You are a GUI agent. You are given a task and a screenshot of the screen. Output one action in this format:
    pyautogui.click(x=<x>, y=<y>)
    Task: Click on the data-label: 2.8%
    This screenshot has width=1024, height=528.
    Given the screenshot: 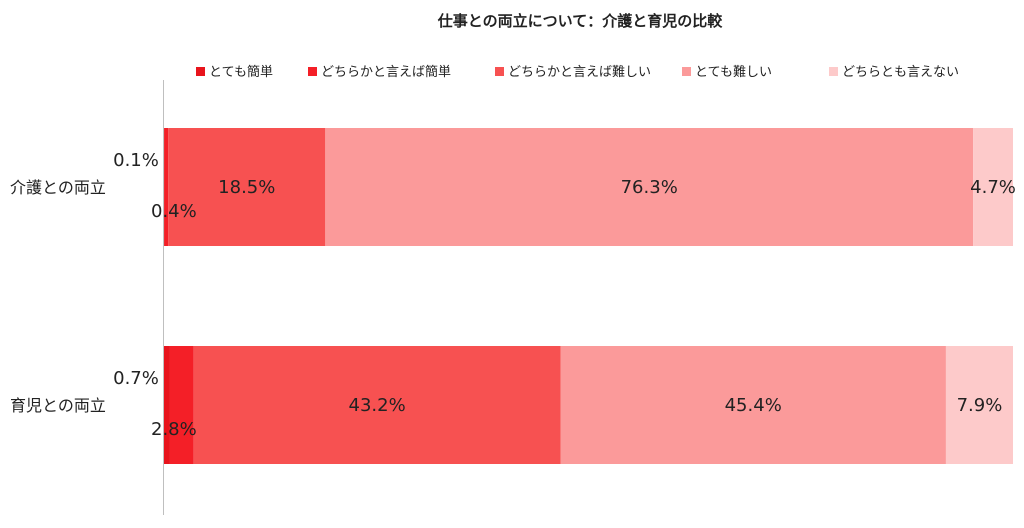 What is the action you would take?
    pyautogui.click(x=174, y=429)
    